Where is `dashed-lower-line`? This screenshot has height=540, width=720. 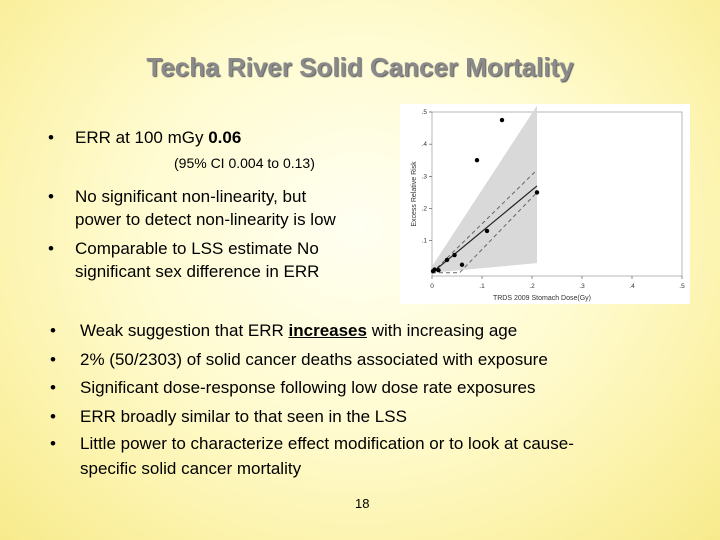
dashed-lower-line is located at coordinates (485, 233).